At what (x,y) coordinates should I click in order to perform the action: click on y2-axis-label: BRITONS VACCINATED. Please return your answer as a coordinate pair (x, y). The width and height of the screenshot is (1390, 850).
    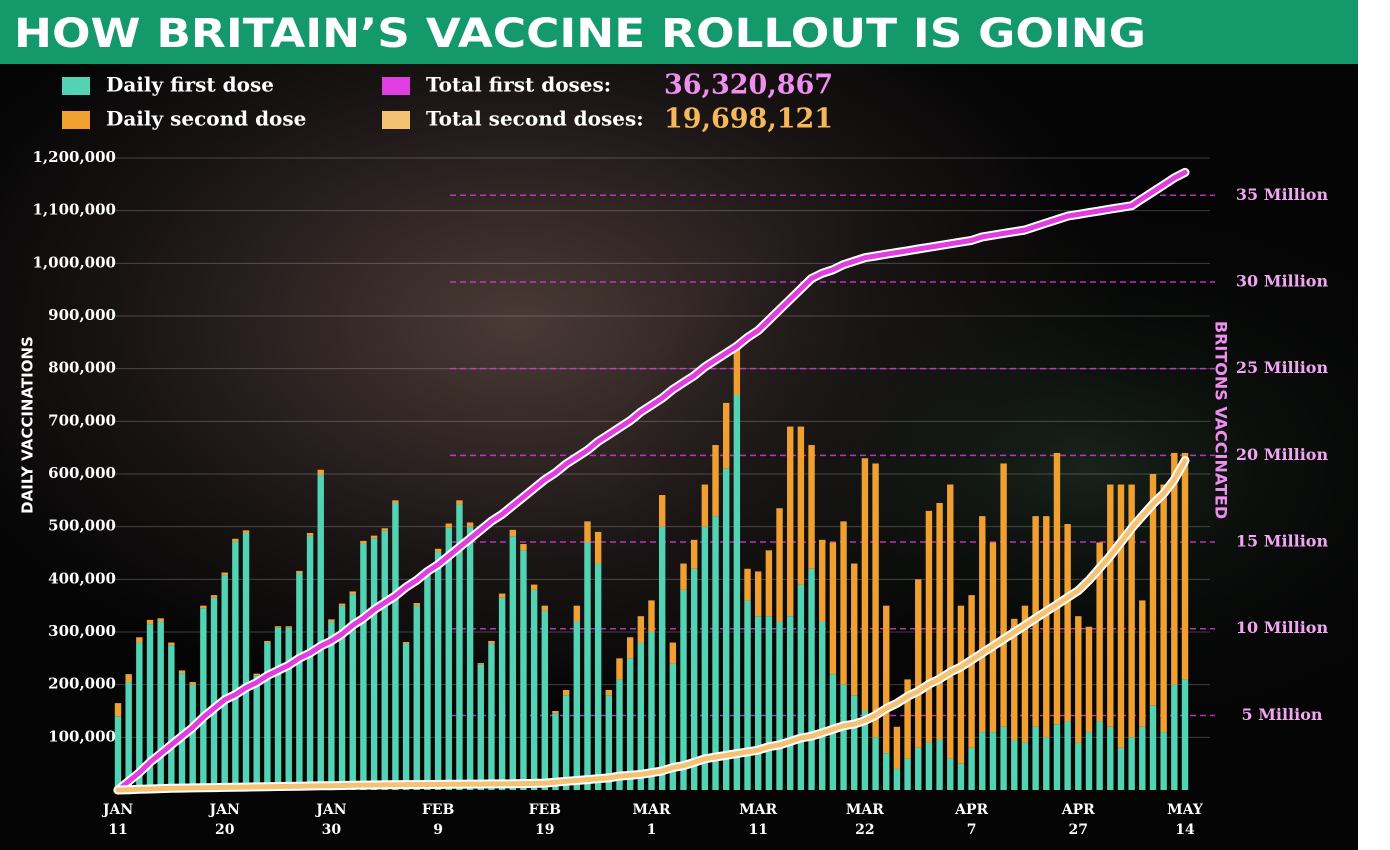
    Looking at the image, I should click on (1221, 420).